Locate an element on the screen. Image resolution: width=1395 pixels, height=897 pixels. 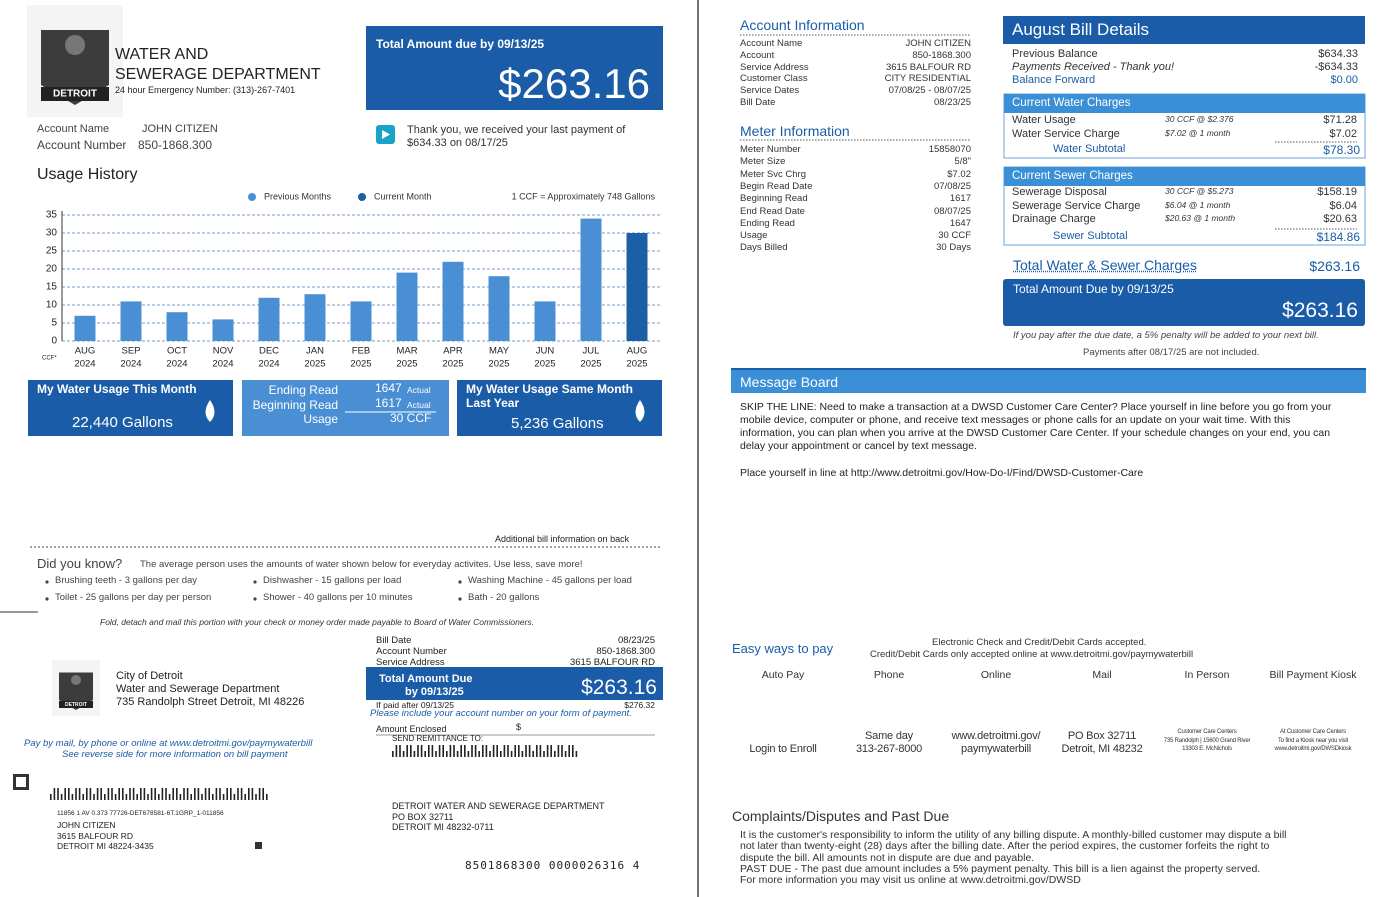
read-value: 1647 is located at coordinates (388, 388).